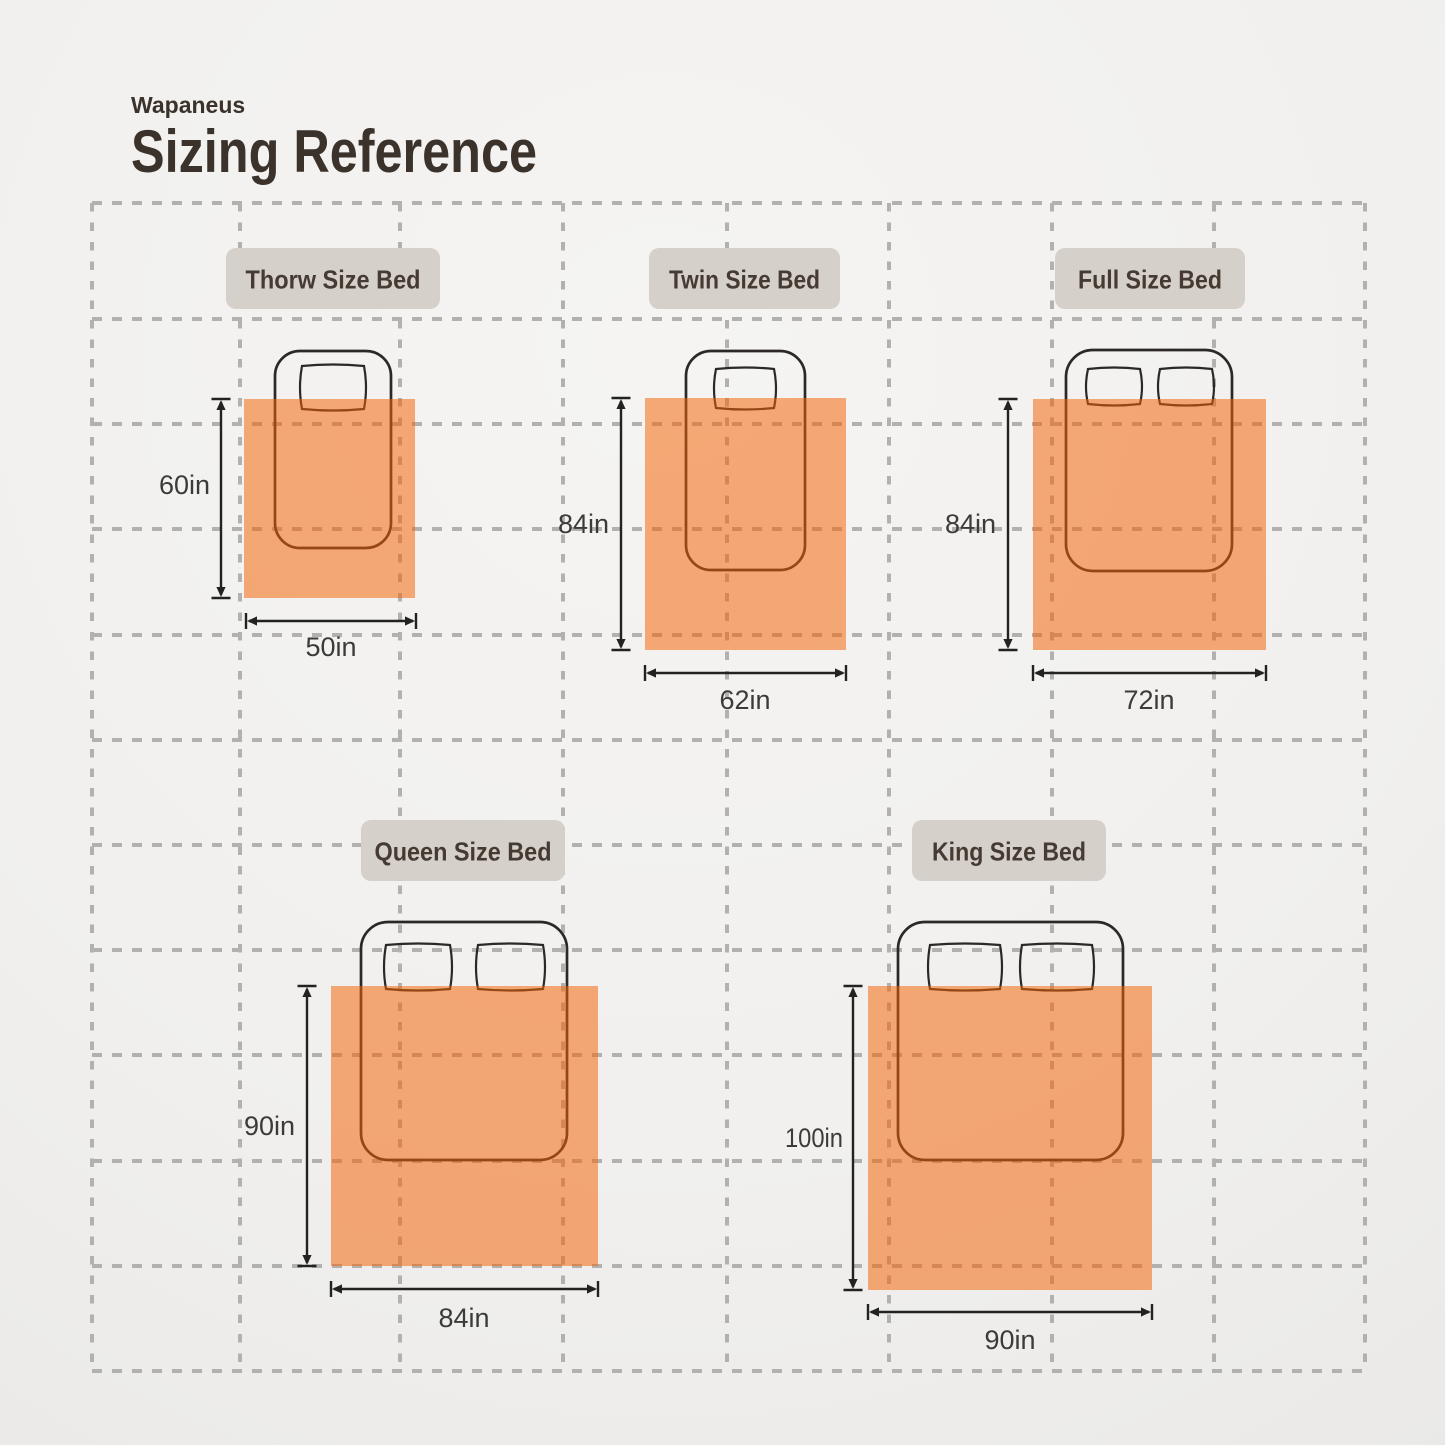 This screenshot has width=1445, height=1445. Describe the element at coordinates (814, 1138) in the screenshot. I see `svg-text: 100in` at that location.